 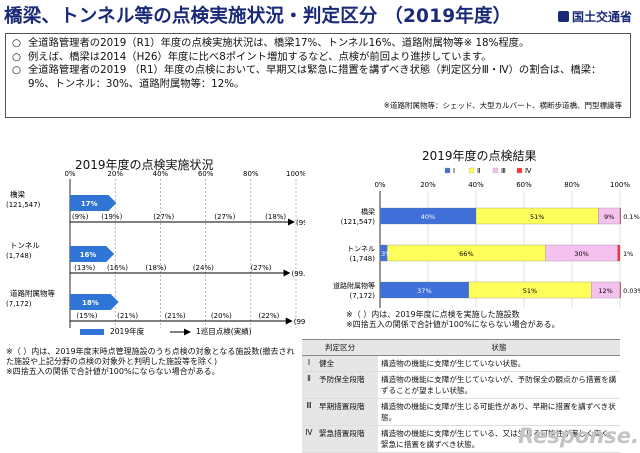 What do you see at coordinates (117, 268) in the screenshot?
I see `prior-segment-label: (16%)` at bounding box center [117, 268].